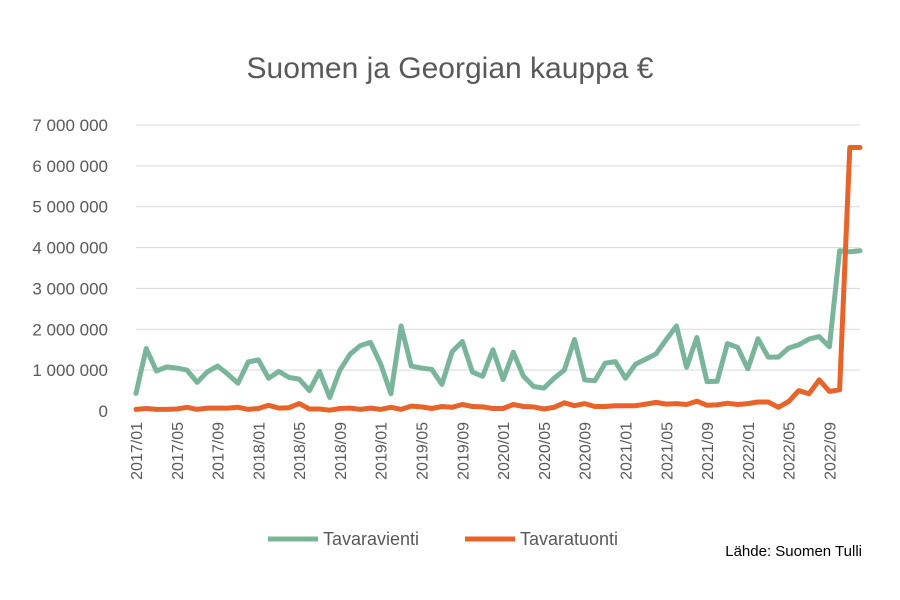 Image resolution: width=900 pixels, height=600 pixels. Describe the element at coordinates (70, 329) in the screenshot. I see `y-tick-label: 2 000 000` at that location.